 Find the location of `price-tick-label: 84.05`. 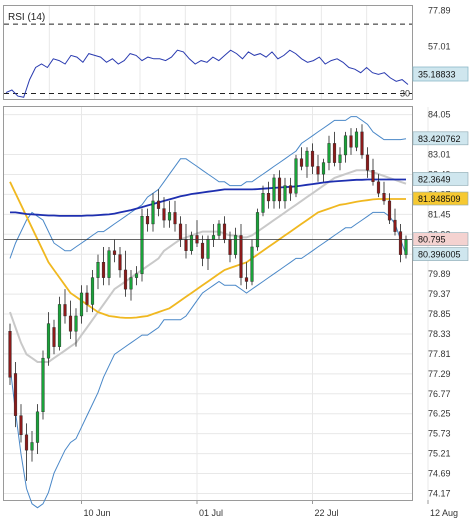

price-tick-label: 84.05 is located at coordinates (439, 115).